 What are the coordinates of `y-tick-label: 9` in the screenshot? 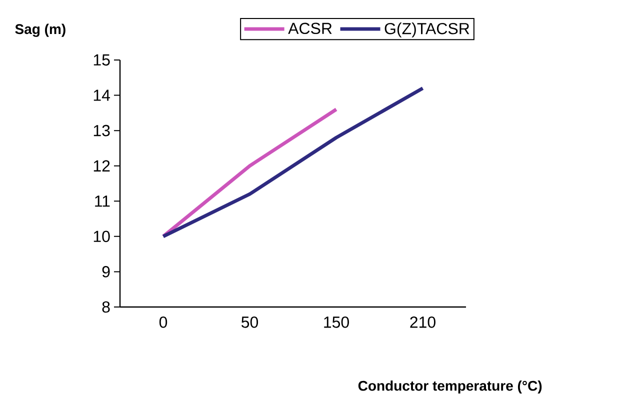 It's located at (106, 272).